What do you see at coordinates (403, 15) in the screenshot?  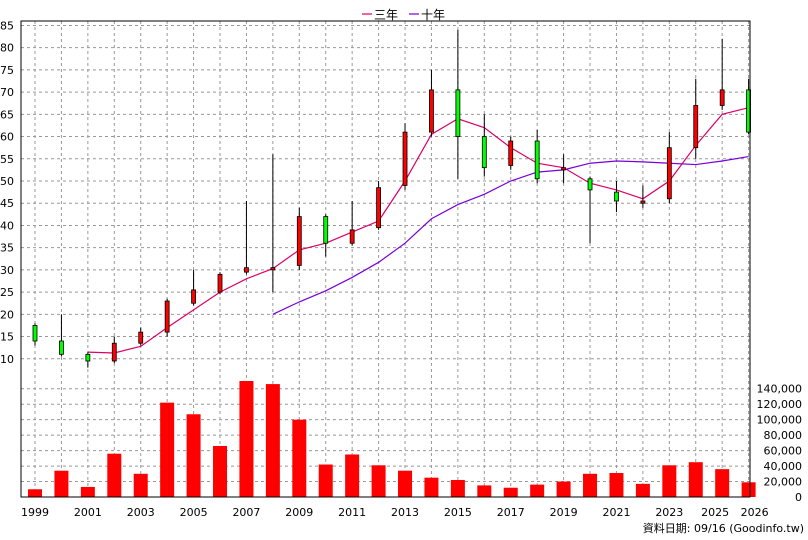 I see `legend: 三年 十年` at bounding box center [403, 15].